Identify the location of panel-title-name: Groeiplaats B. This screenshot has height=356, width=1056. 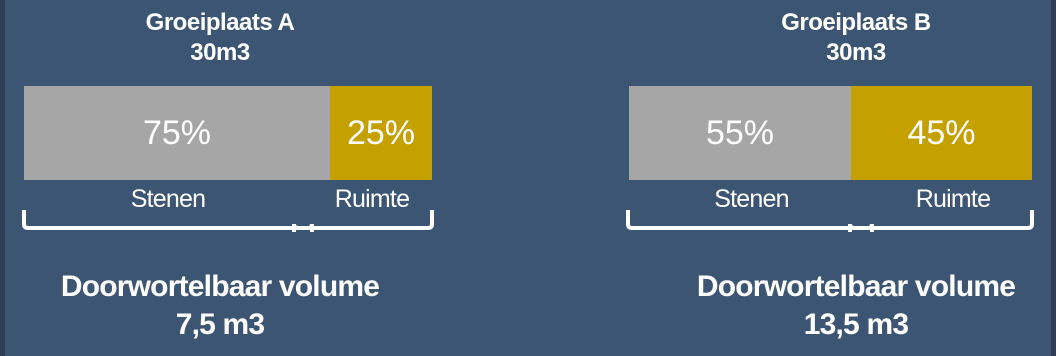
(856, 22).